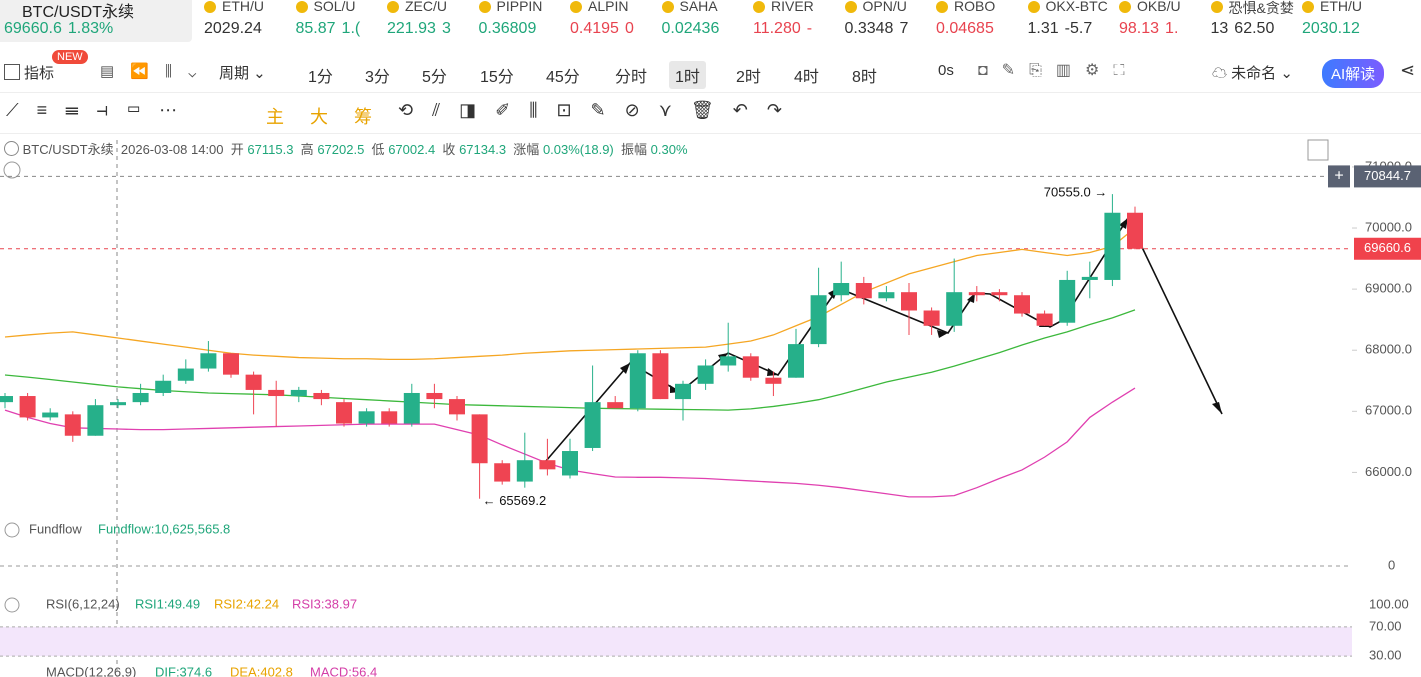 This screenshot has width=1421, height=677. What do you see at coordinates (578, 149) in the screenshot?
I see `value: 0.03%(18.9)` at bounding box center [578, 149].